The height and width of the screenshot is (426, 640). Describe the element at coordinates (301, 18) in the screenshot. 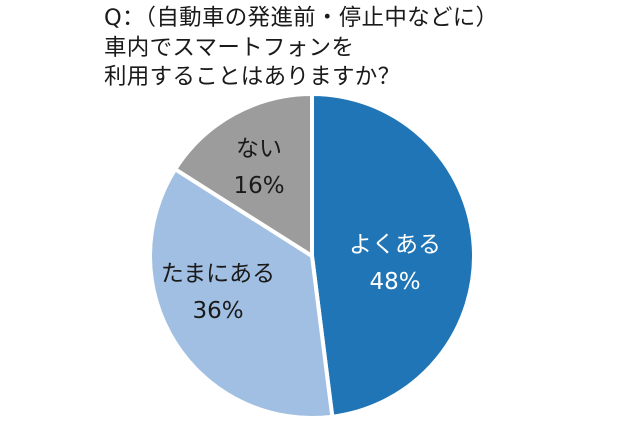

I see `question-line-1: Q：（自動車の発進前・停止中などに）` at that location.